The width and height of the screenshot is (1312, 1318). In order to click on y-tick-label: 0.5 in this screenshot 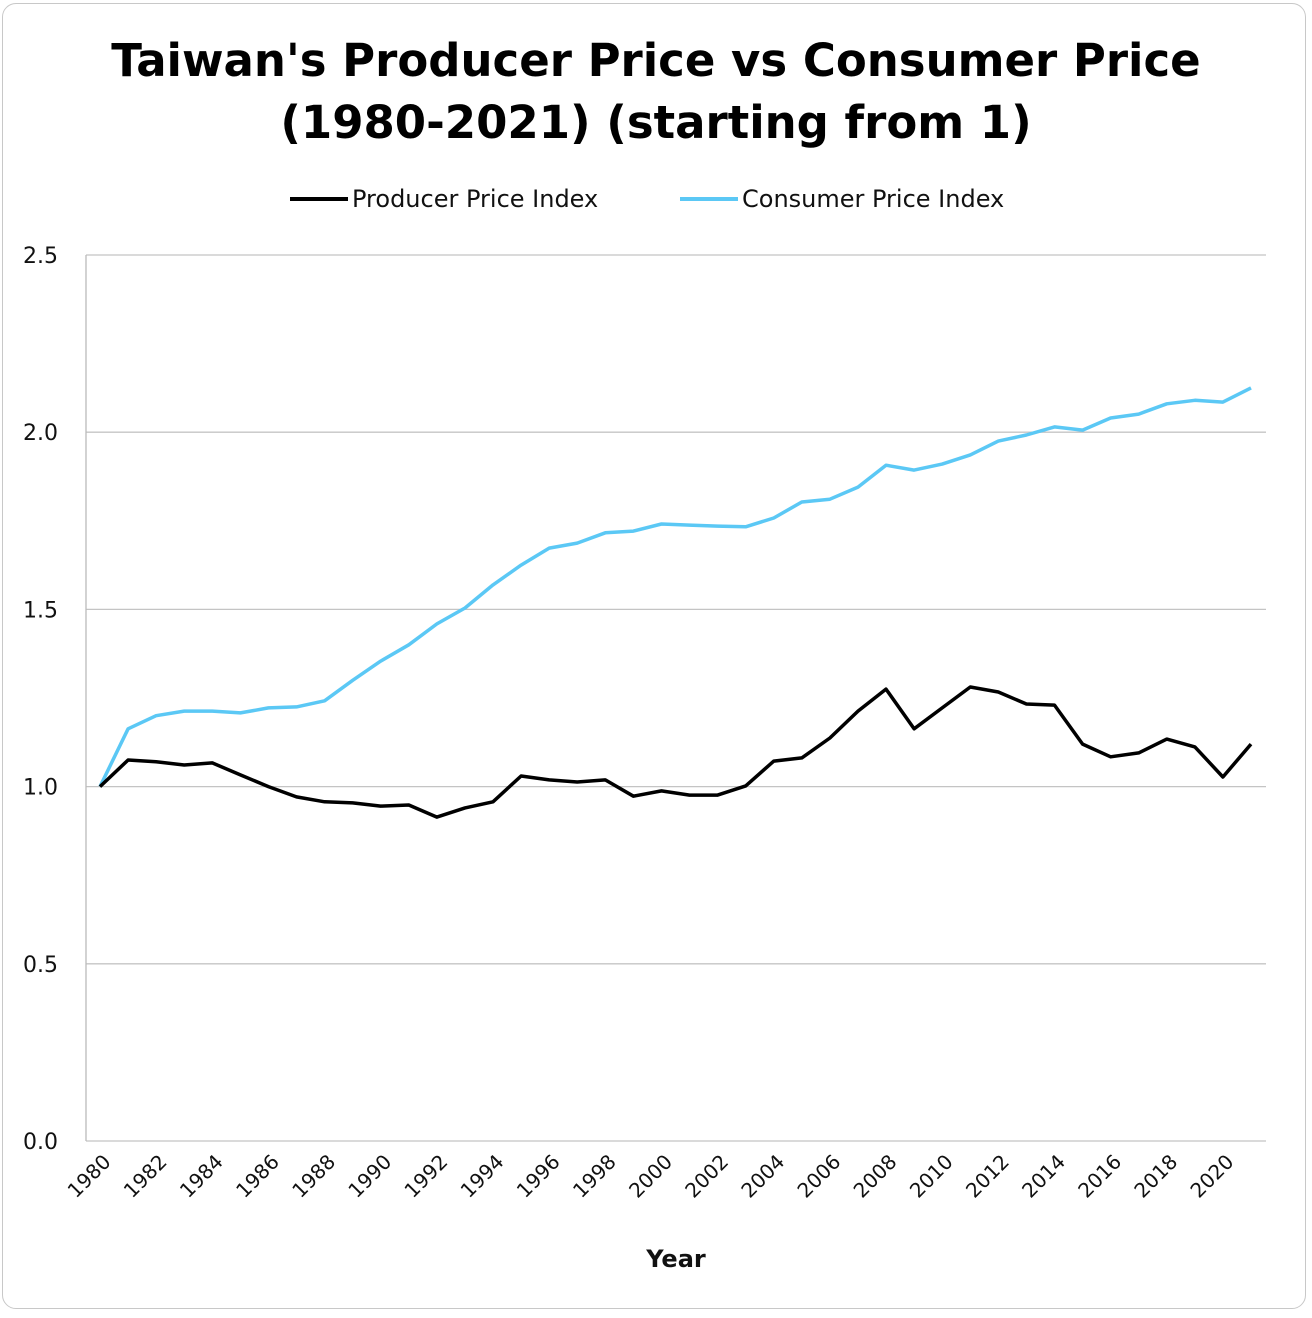, I will do `click(40, 965)`.